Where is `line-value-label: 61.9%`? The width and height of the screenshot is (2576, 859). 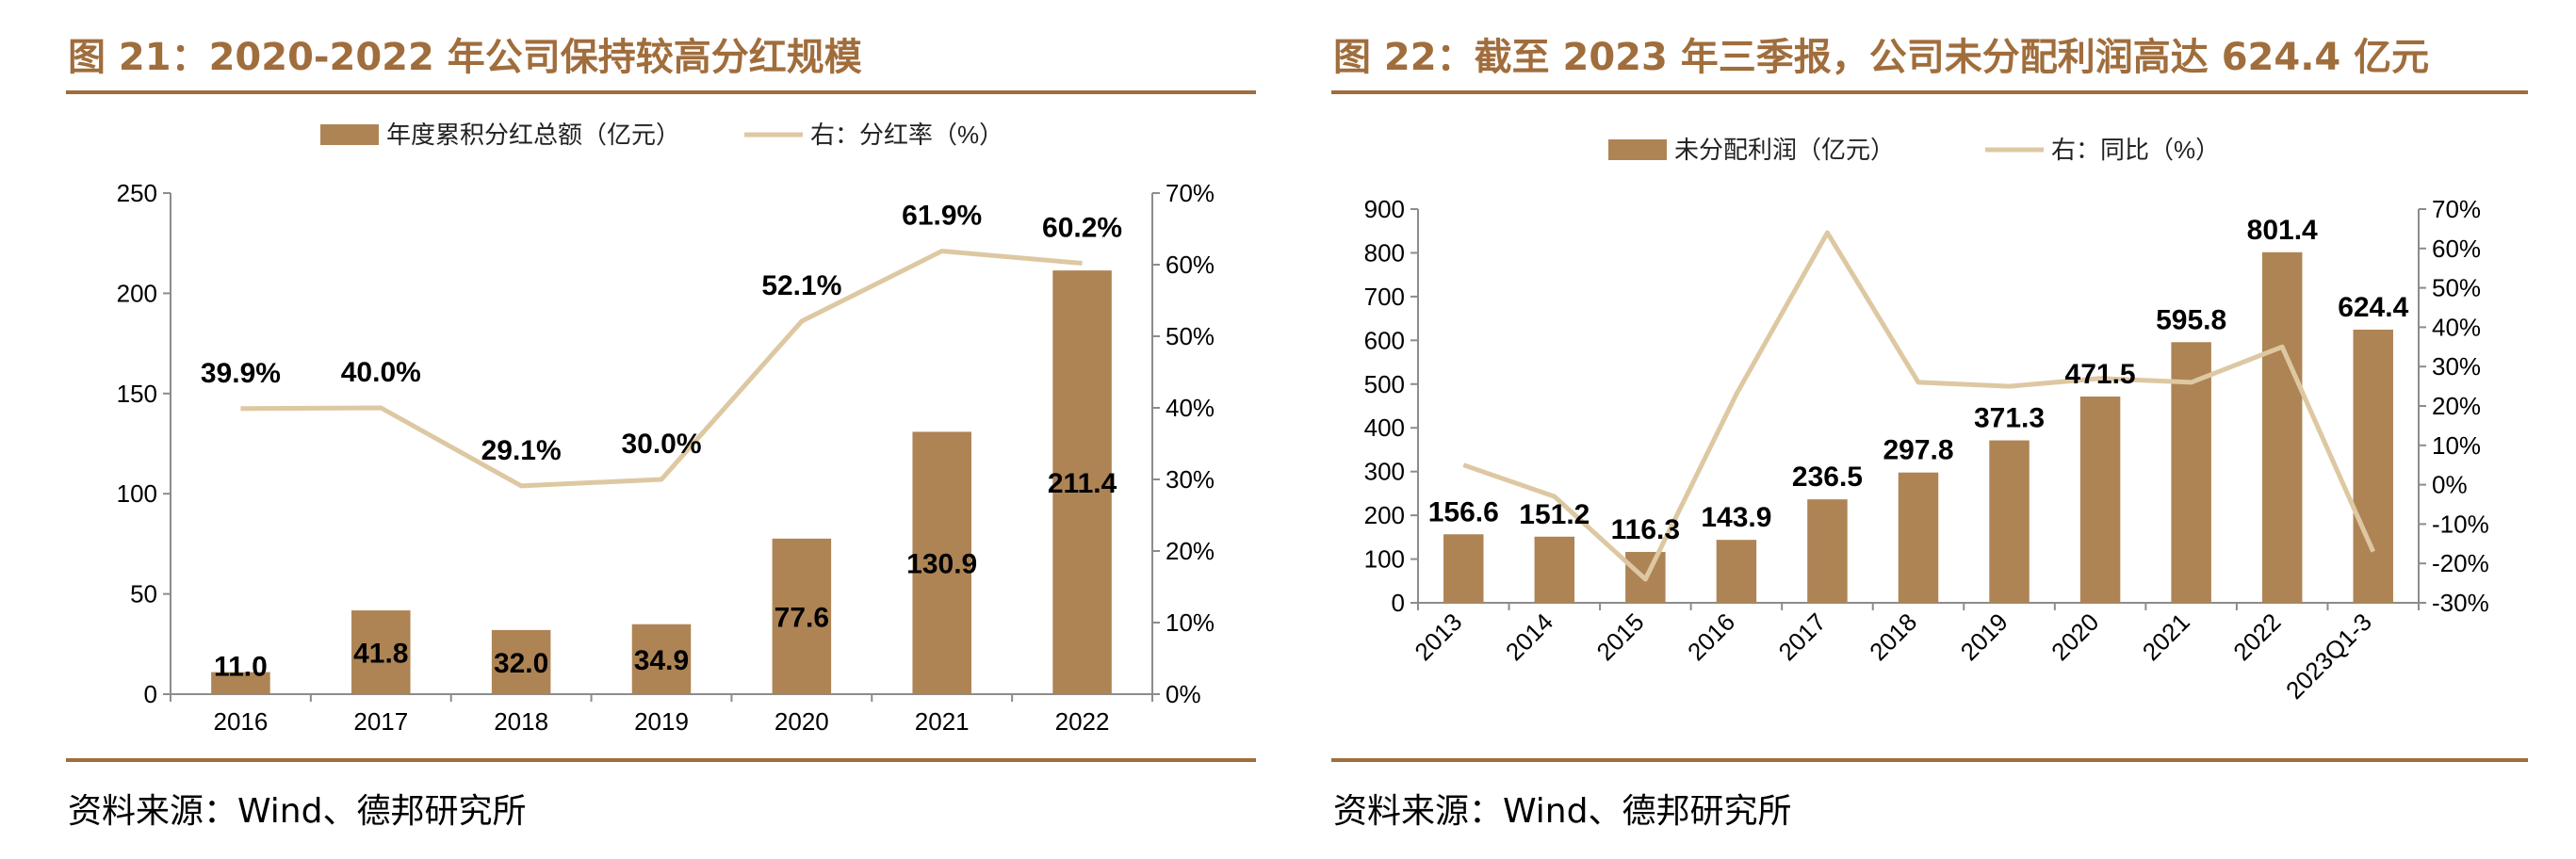
line-value-label: 61.9% is located at coordinates (942, 216).